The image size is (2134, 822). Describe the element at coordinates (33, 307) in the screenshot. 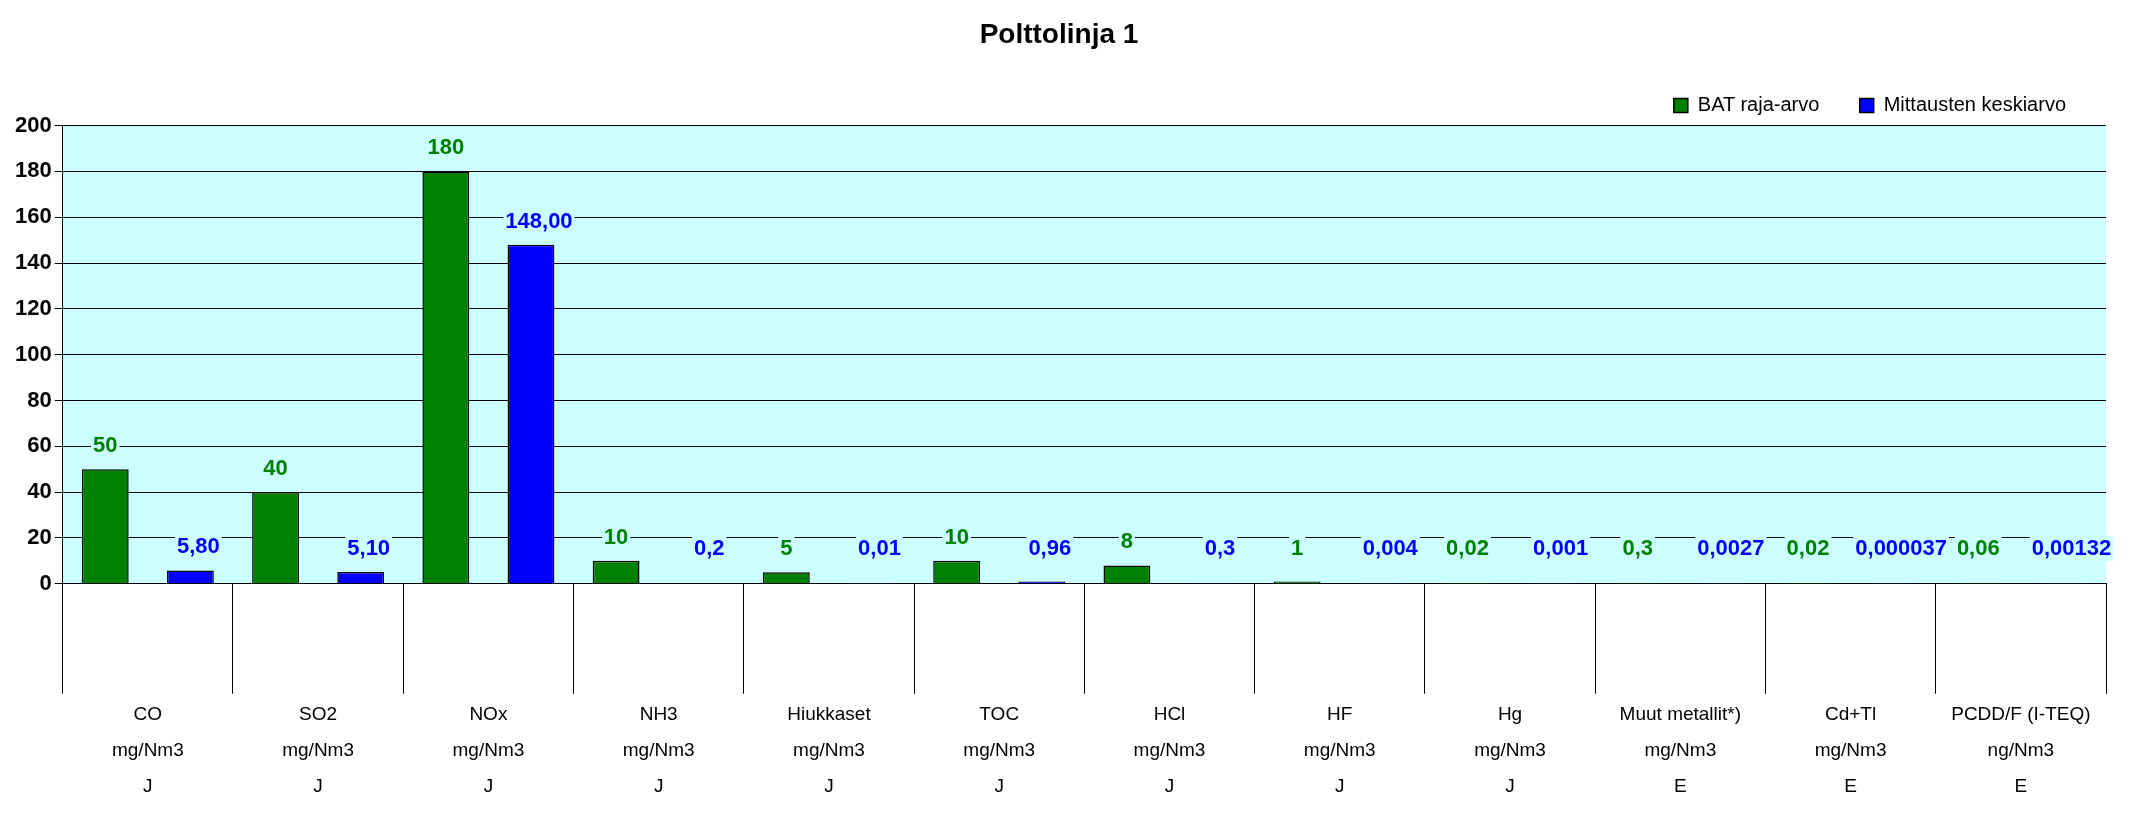

I see `y-tick-label: 120` at that location.